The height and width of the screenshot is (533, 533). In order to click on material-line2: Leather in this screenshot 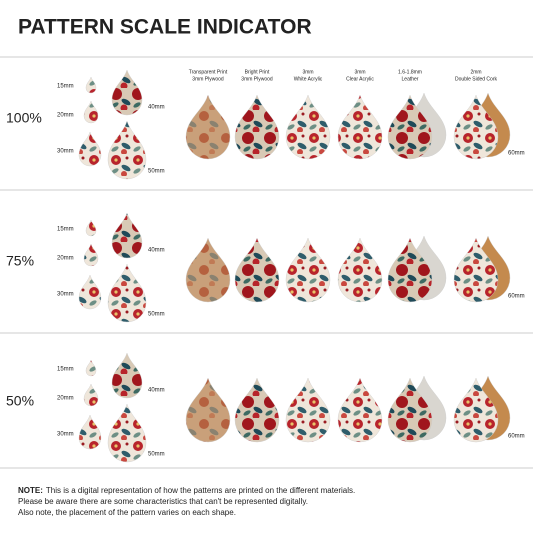, I will do `click(410, 79)`.